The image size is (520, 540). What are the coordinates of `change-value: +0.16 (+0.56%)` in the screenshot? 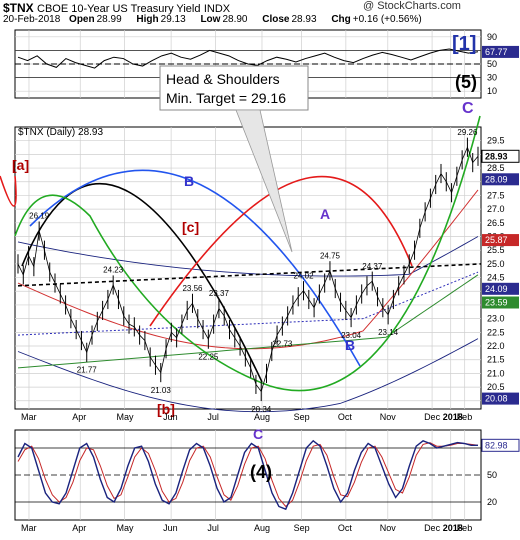 It's located at (387, 19).